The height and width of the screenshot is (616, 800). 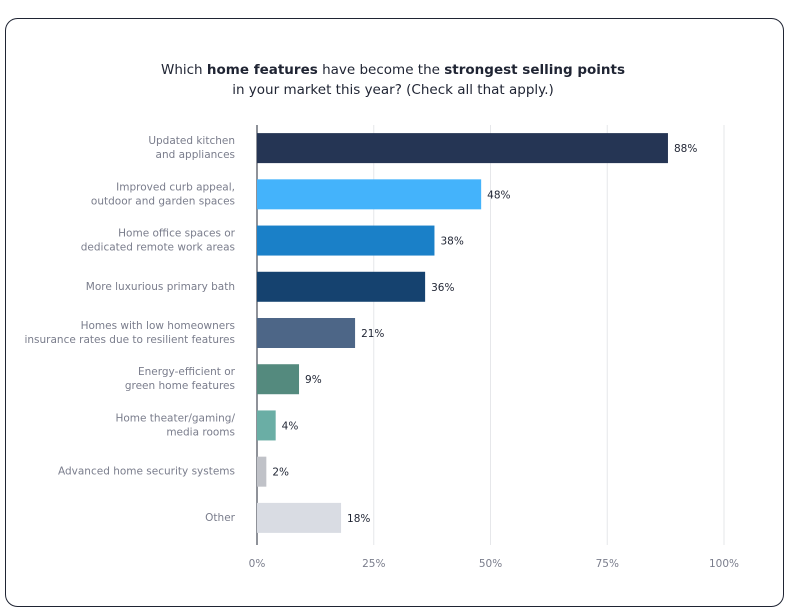 I want to click on x-tick-label: 25%, so click(x=373, y=564).